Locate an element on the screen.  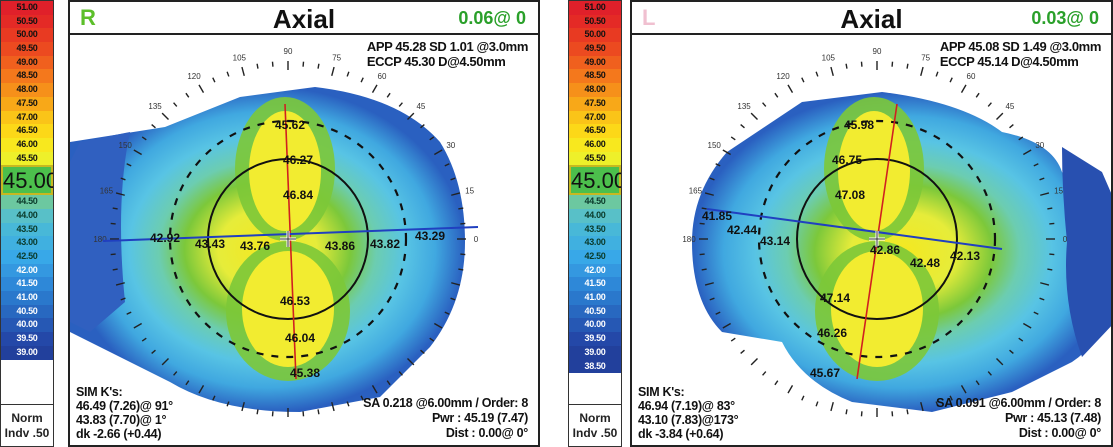
sa-line: SA 0.218 @6.00mm / Order: 8 is located at coordinates (445, 403).